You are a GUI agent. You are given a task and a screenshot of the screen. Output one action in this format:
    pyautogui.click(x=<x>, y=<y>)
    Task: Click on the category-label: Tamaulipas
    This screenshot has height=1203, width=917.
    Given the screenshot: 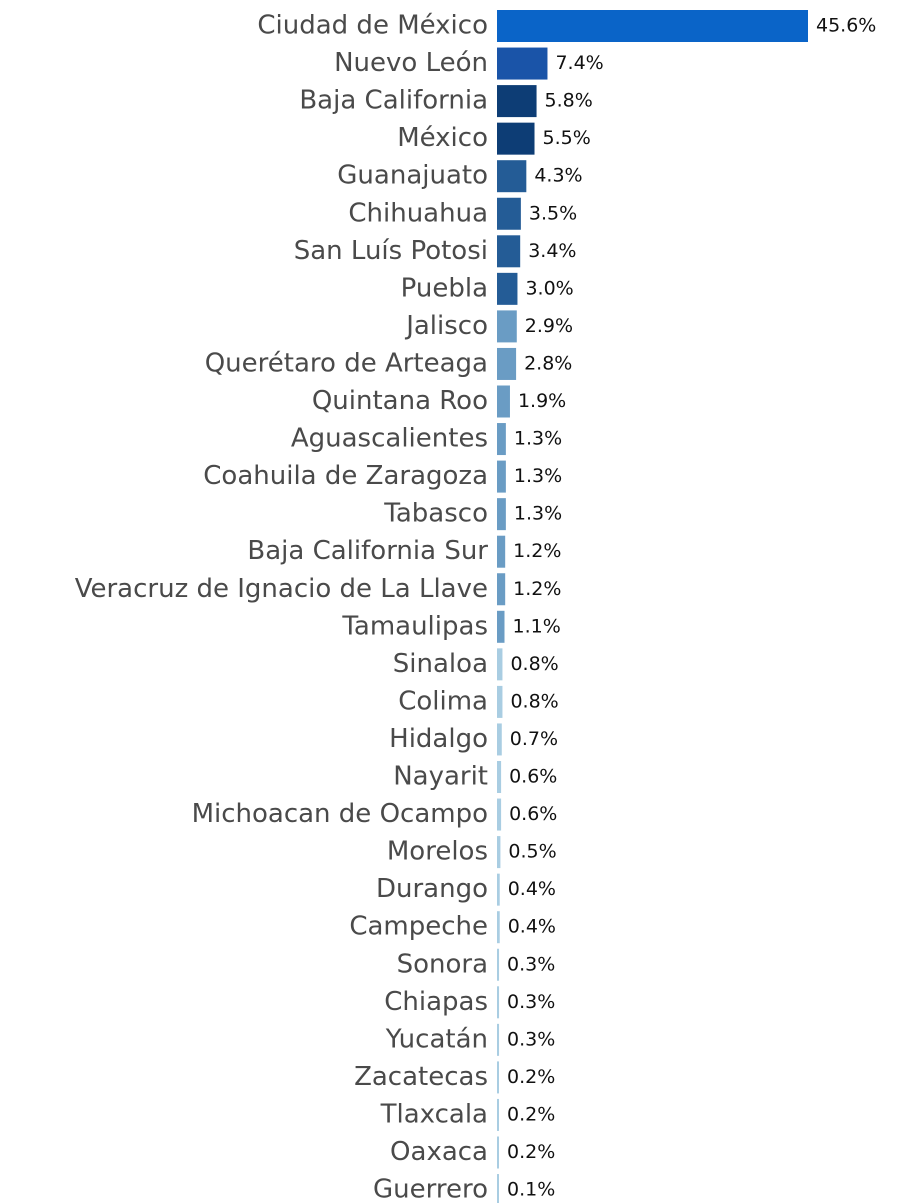 What is the action you would take?
    pyautogui.click(x=414, y=626)
    